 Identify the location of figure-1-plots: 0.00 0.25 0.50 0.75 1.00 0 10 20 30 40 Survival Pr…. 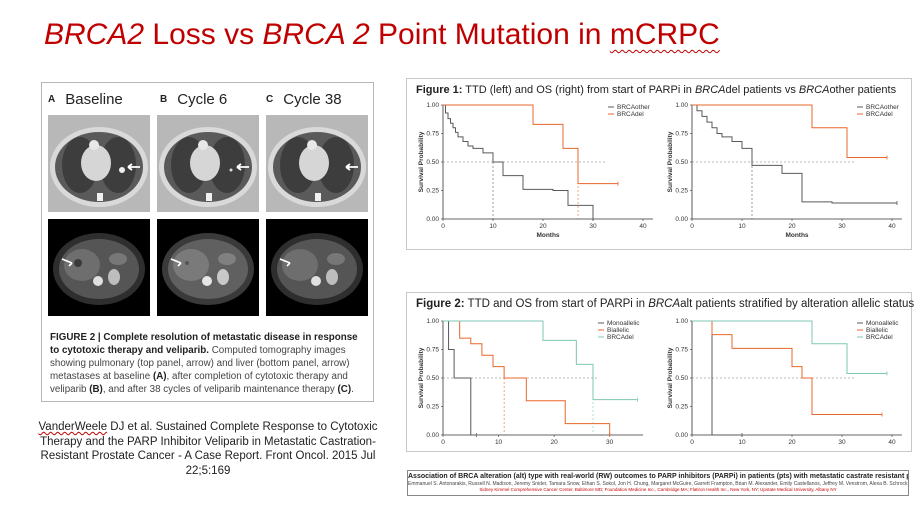
(660, 170).